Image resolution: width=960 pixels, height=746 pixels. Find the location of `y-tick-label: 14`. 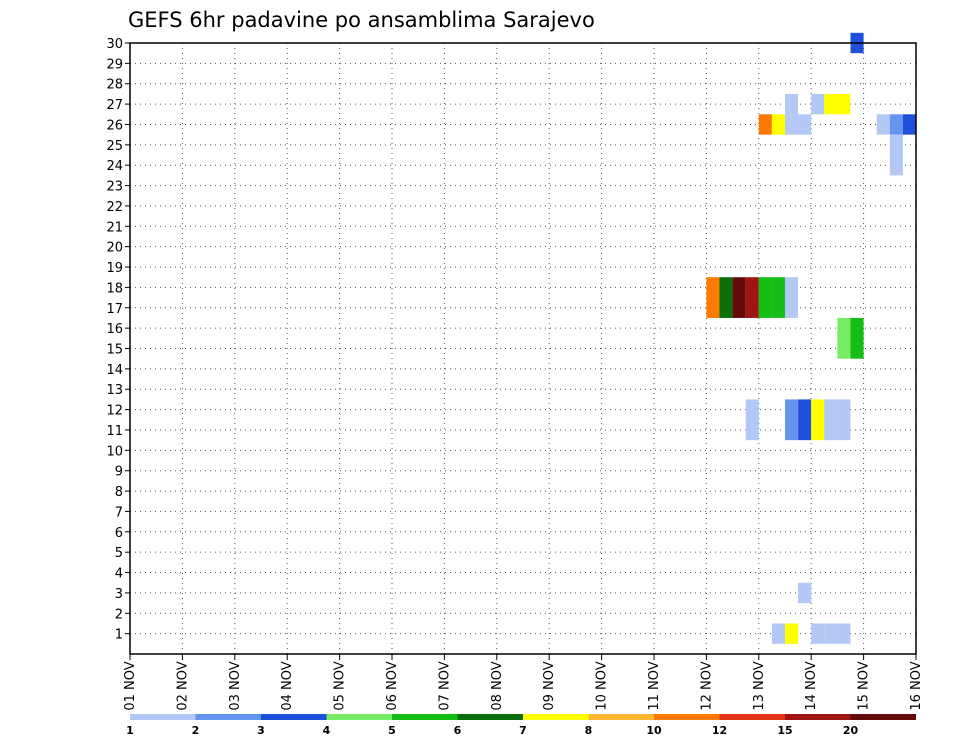

y-tick-label: 14 is located at coordinates (114, 370).